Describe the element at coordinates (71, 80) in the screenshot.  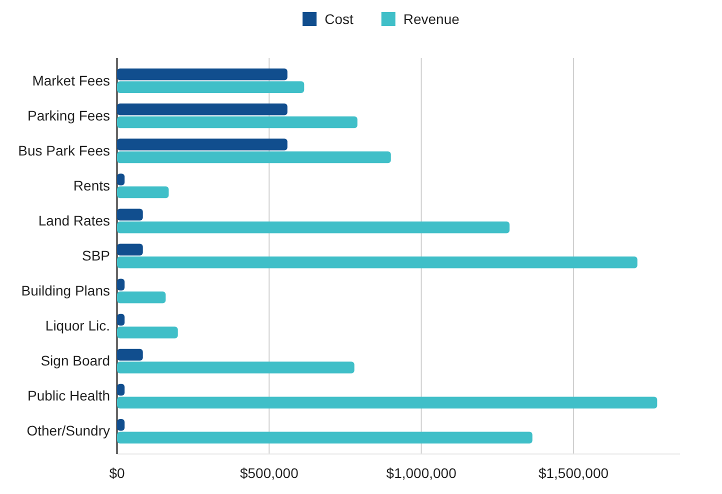
I see `y-tick-label: Market Fees` at that location.